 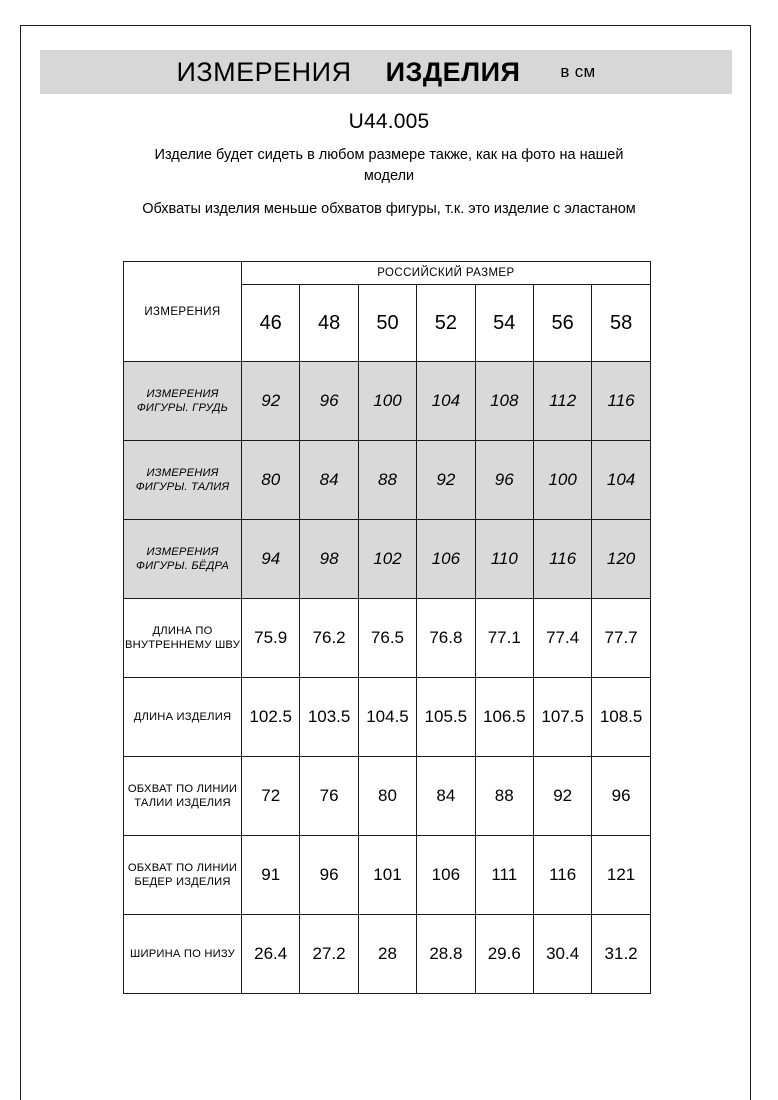 I want to click on row-label: ДЛИНА ИЗДЕЛИЯ, so click(x=182, y=717).